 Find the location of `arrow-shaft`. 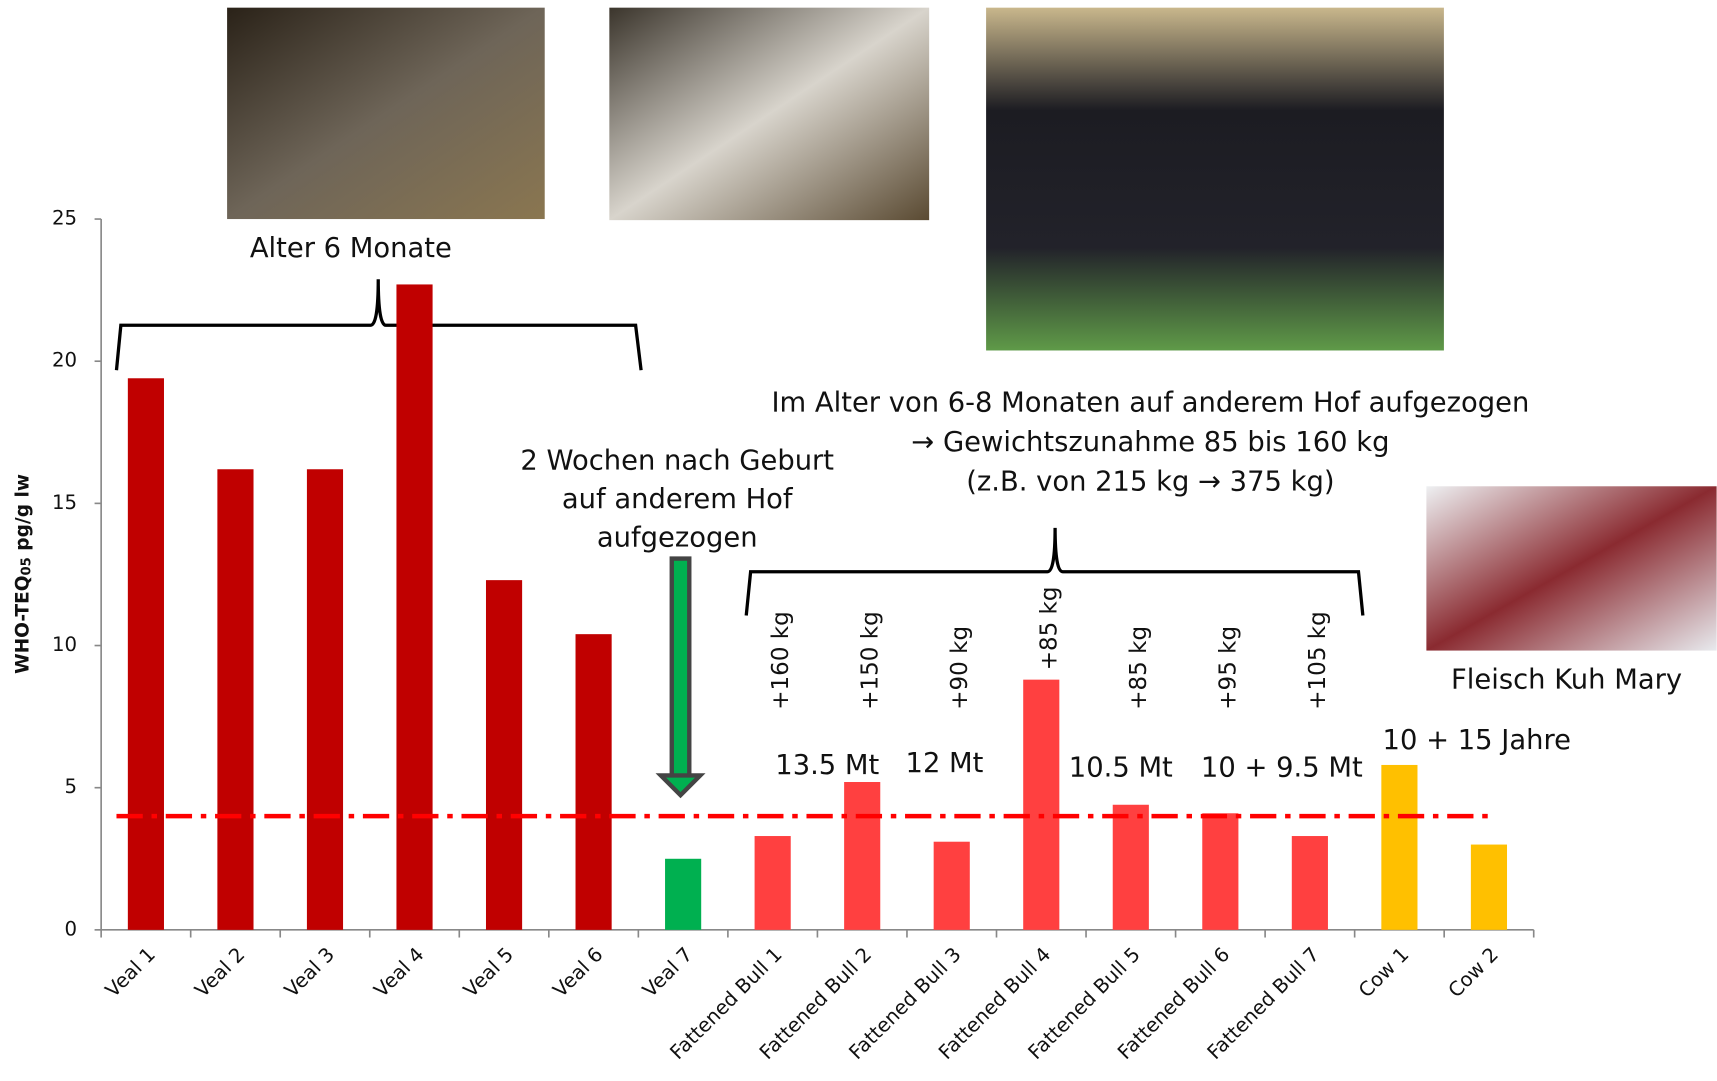

arrow-shaft is located at coordinates (680, 668).